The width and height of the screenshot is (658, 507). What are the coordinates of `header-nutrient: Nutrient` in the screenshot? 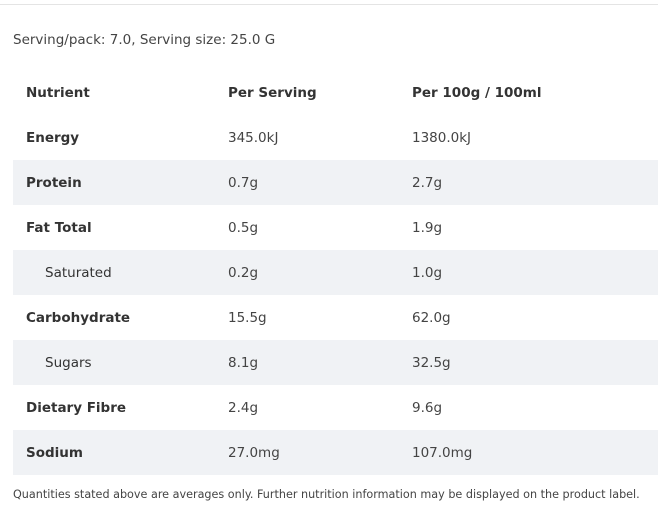 It's located at (58, 92).